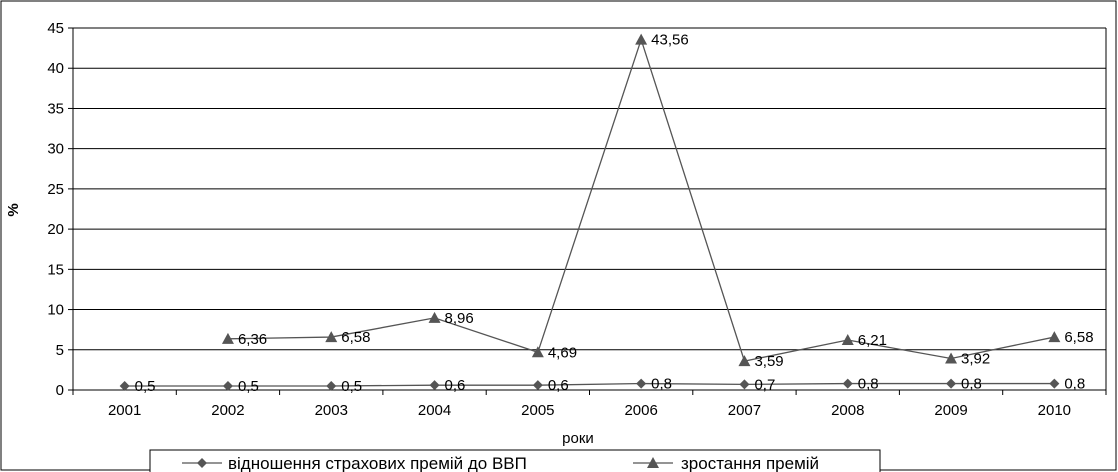 This screenshot has height=472, width=1118. What do you see at coordinates (124, 410) in the screenshot?
I see `x-tick-label: 2001` at bounding box center [124, 410].